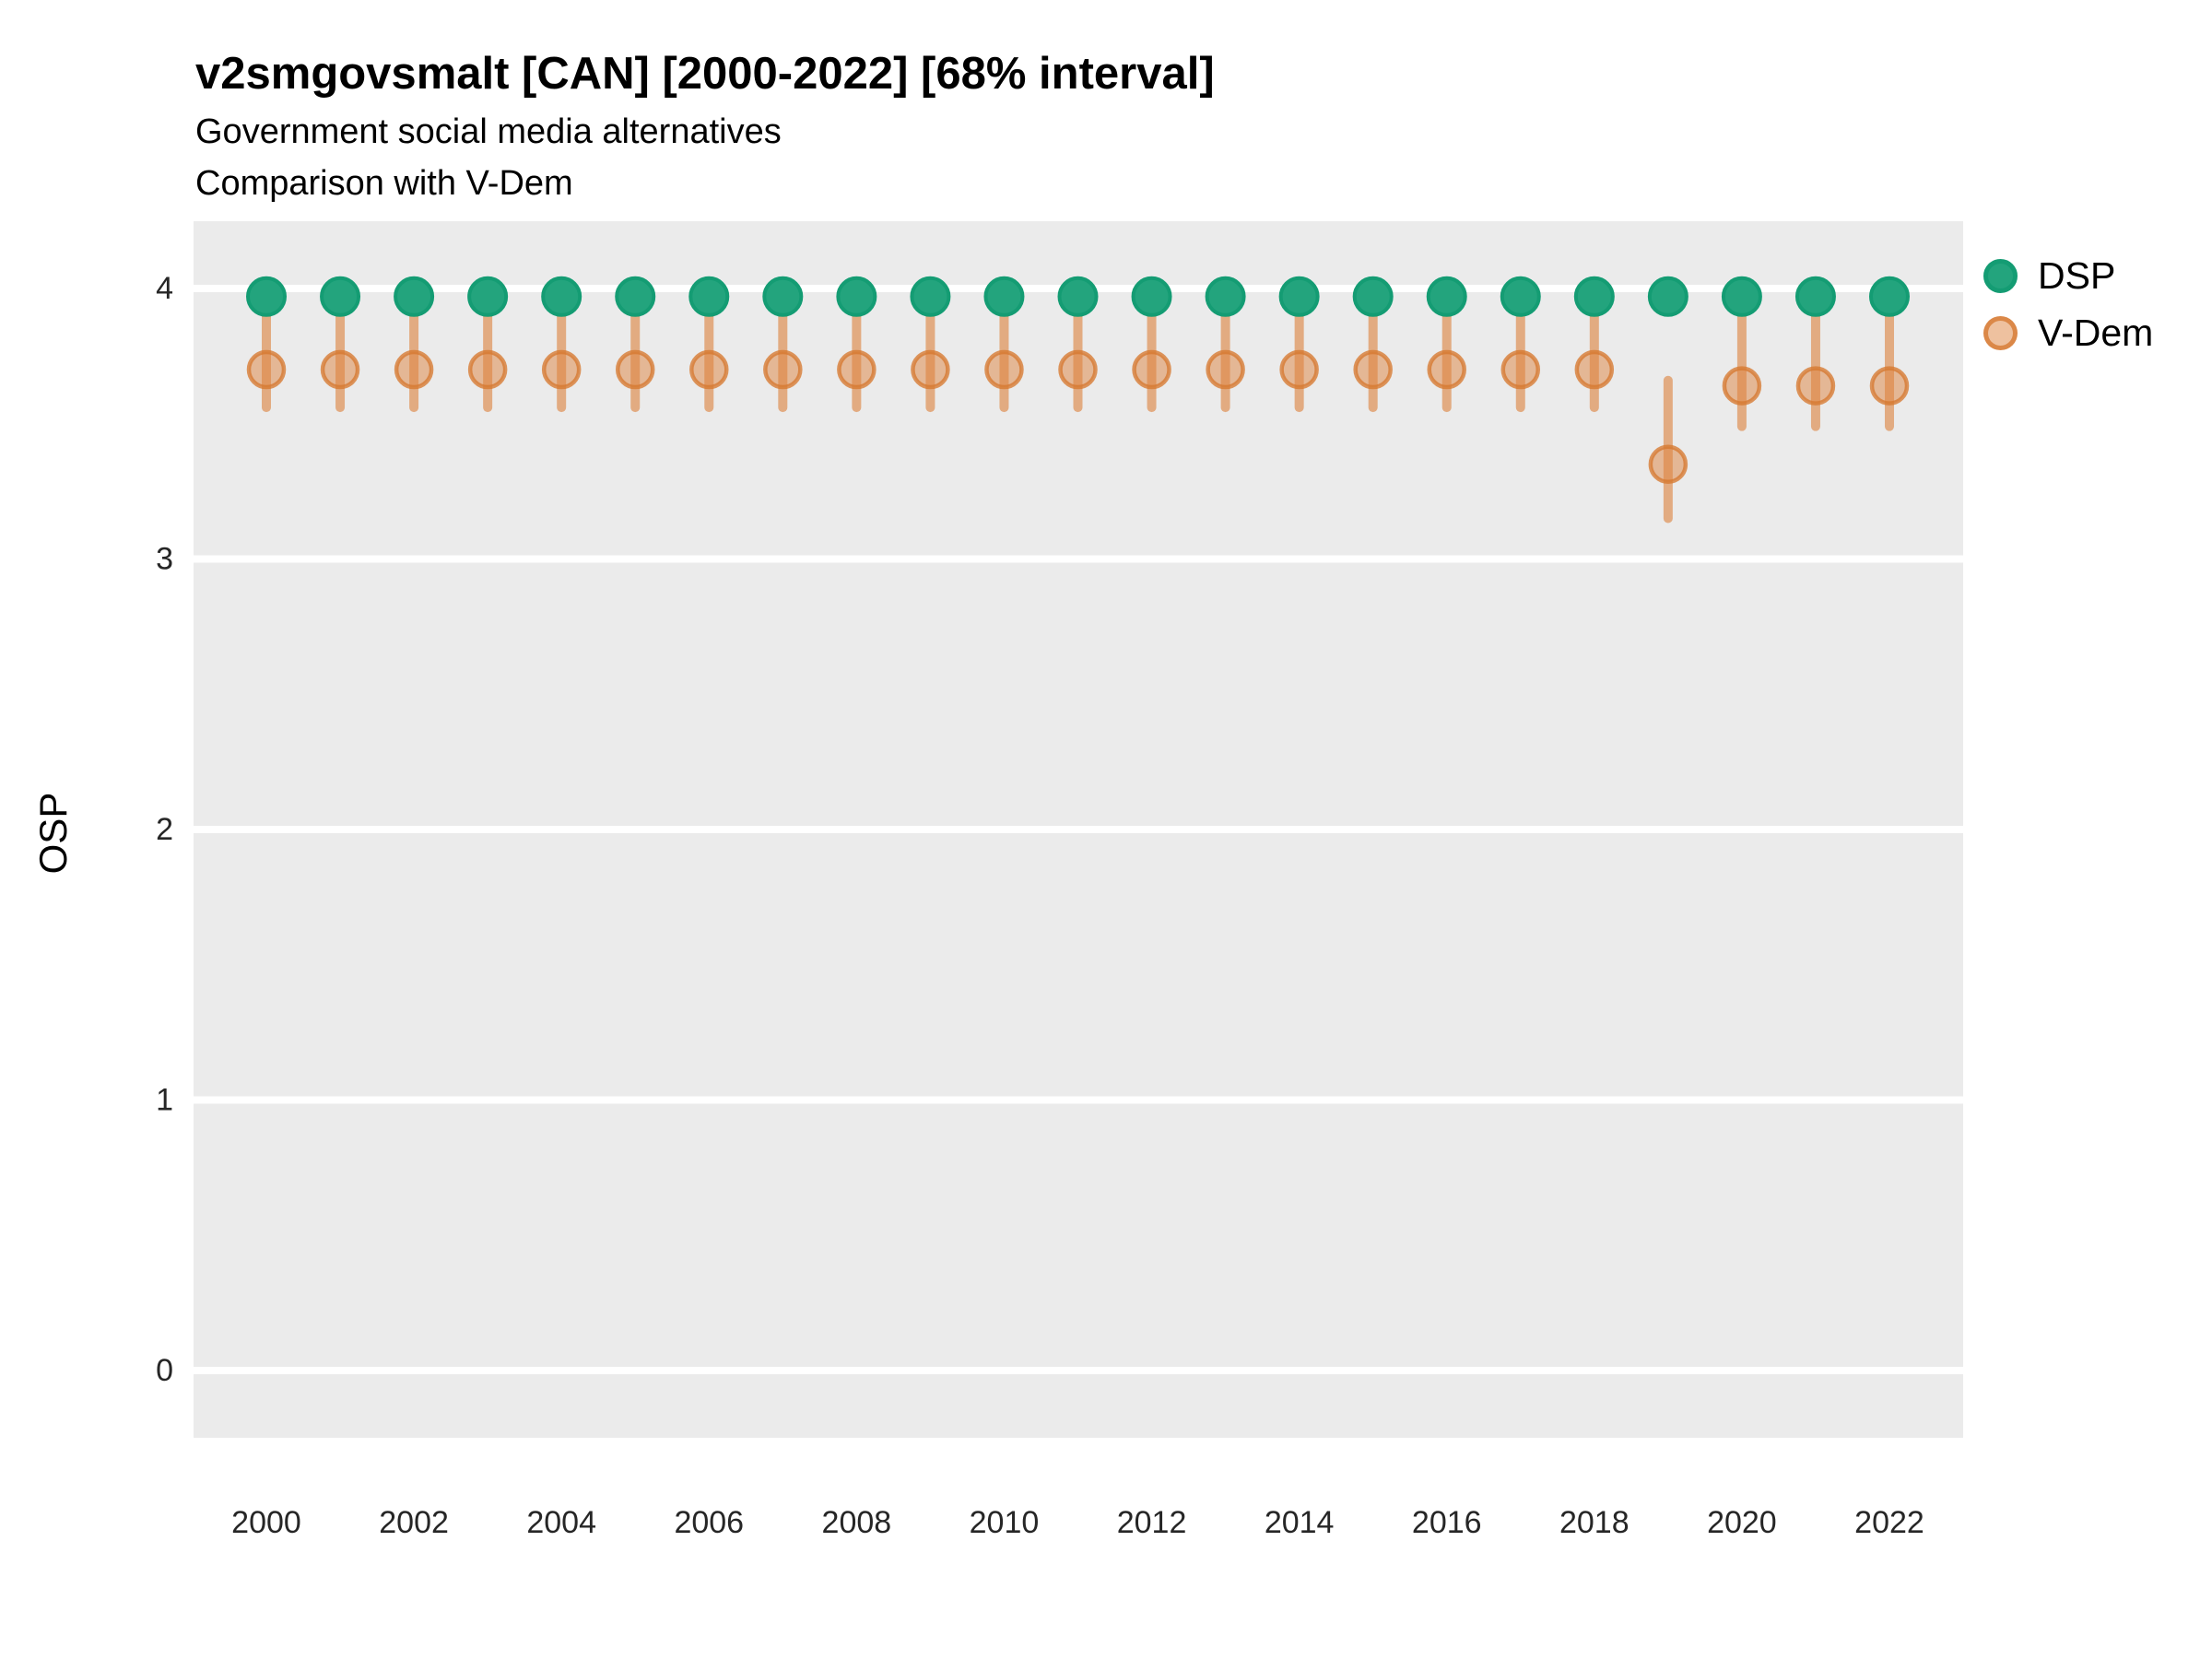  What do you see at coordinates (266, 1522) in the screenshot?
I see `x-tick-label: 2000` at bounding box center [266, 1522].